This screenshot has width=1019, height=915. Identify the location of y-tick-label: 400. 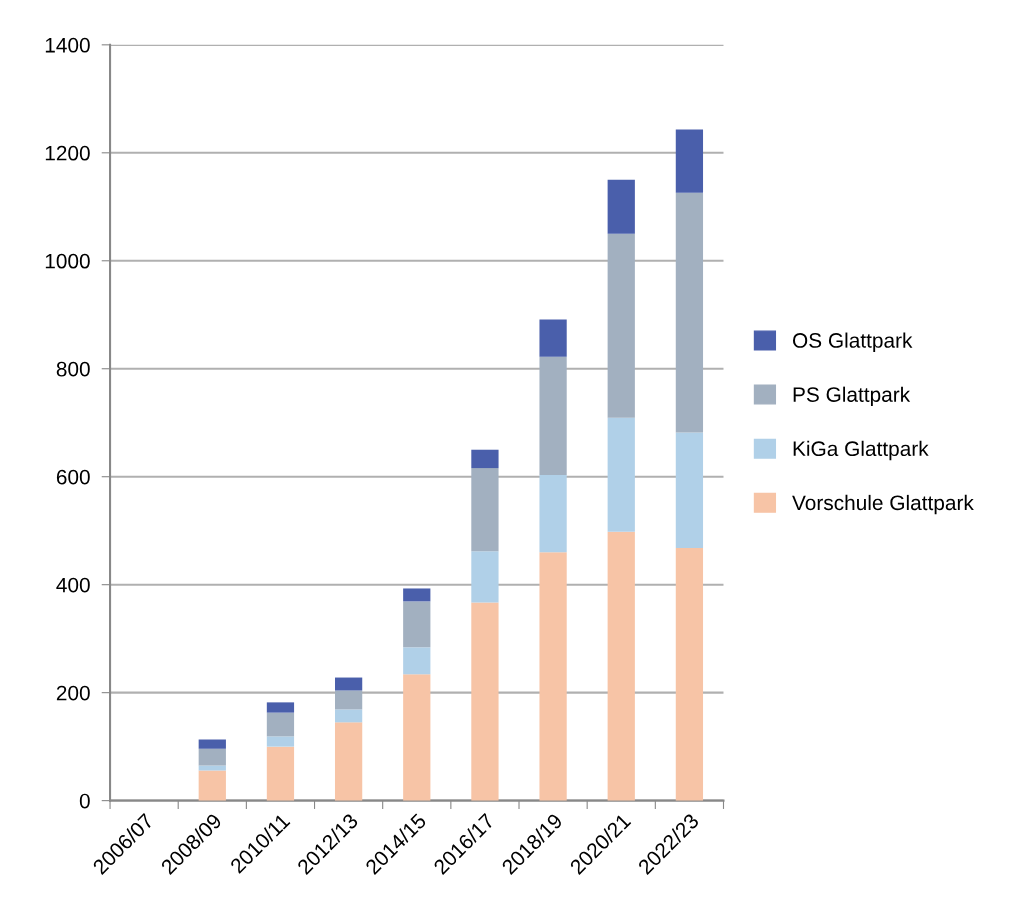
(73, 585).